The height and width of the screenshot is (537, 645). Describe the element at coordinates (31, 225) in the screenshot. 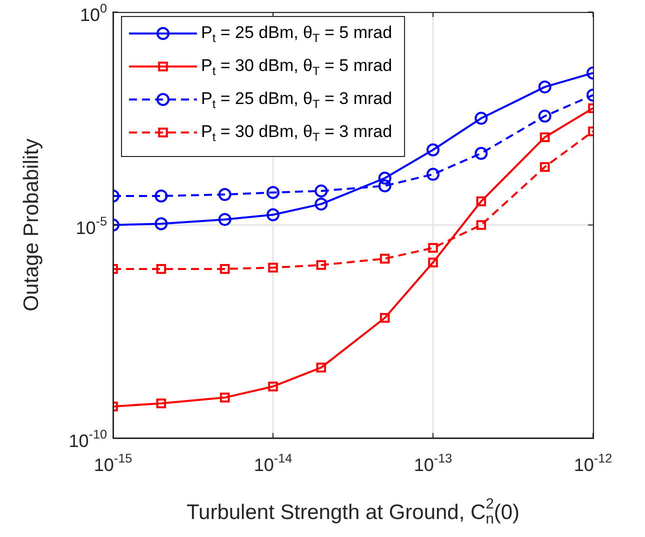

I see `y-axis-title: Outage Probability` at that location.